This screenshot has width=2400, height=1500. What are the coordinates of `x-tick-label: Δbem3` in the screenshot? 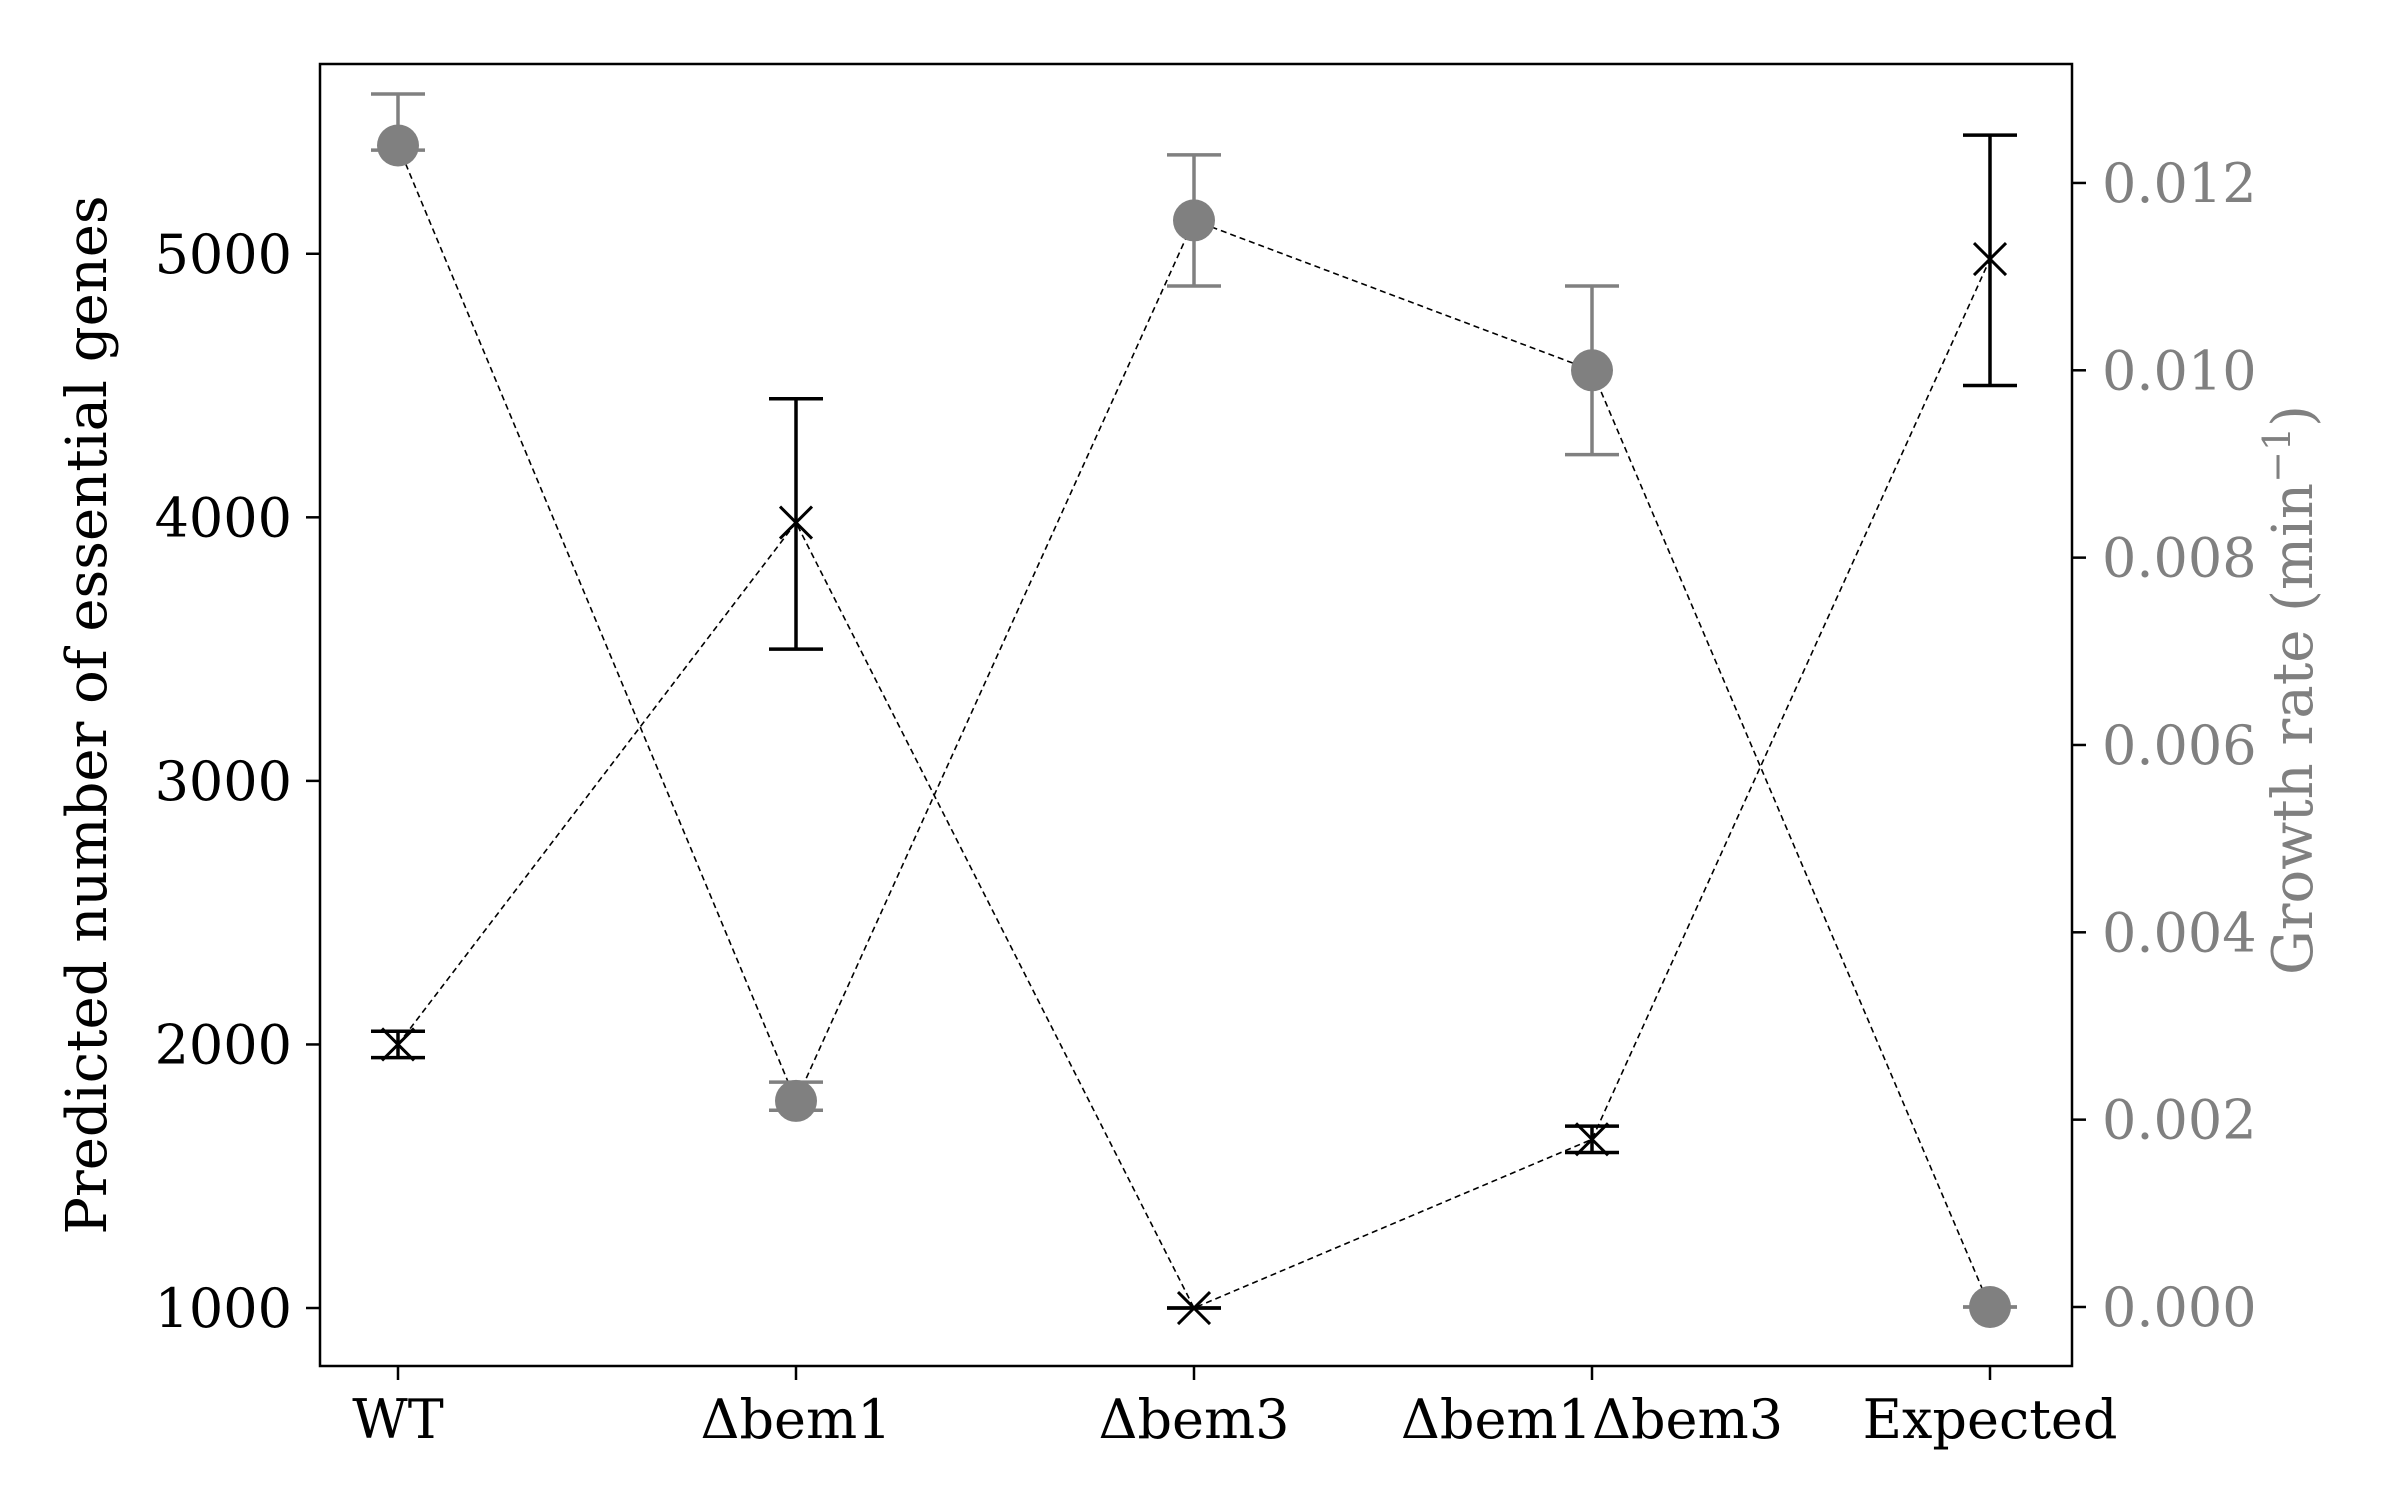 It's located at (1193, 1419).